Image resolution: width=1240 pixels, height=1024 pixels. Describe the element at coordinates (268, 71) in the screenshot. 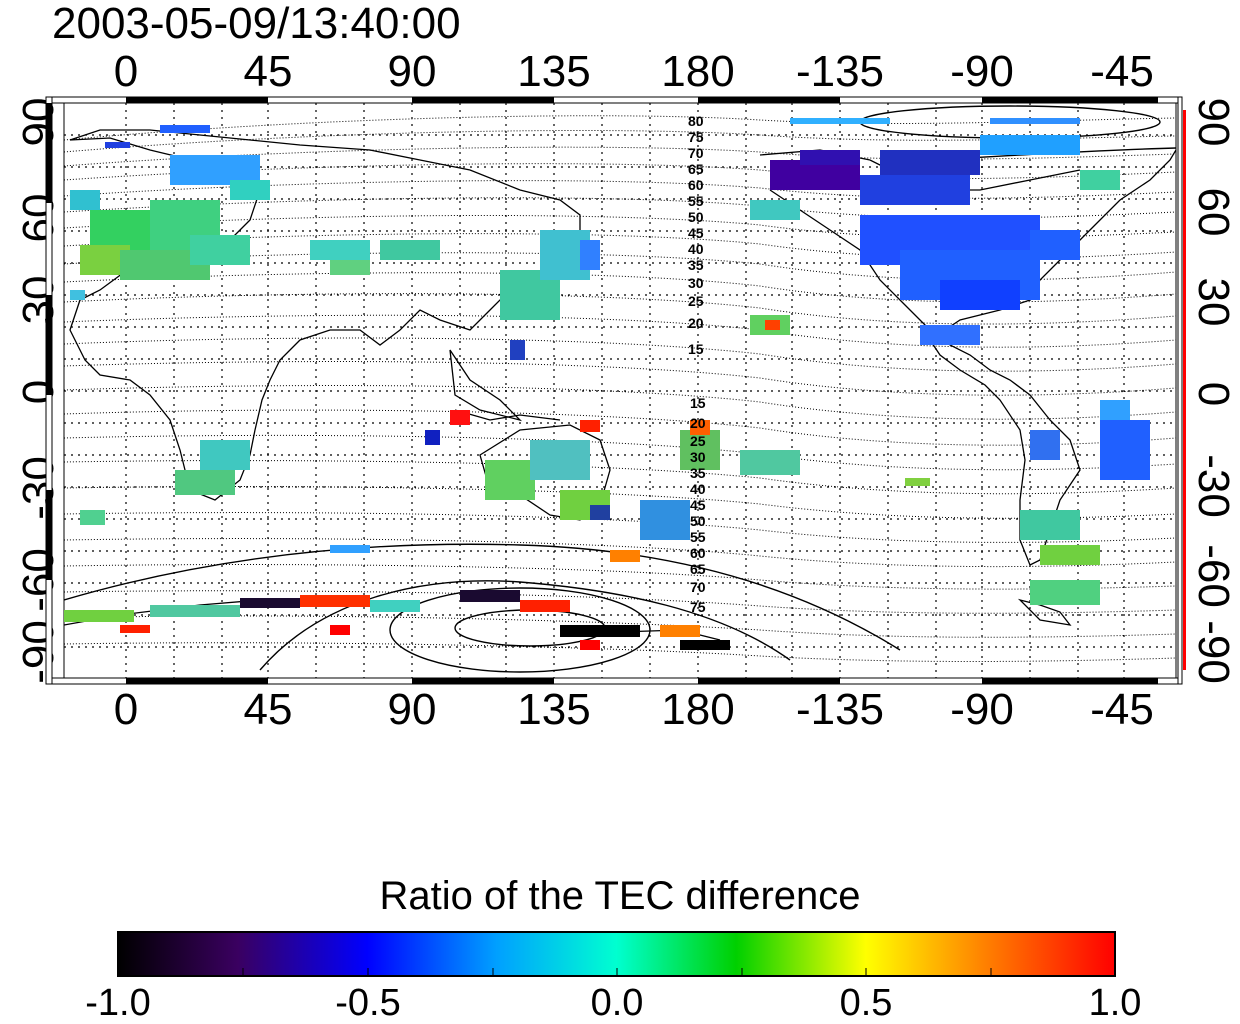

I see `top-lon-tick: 45` at that location.